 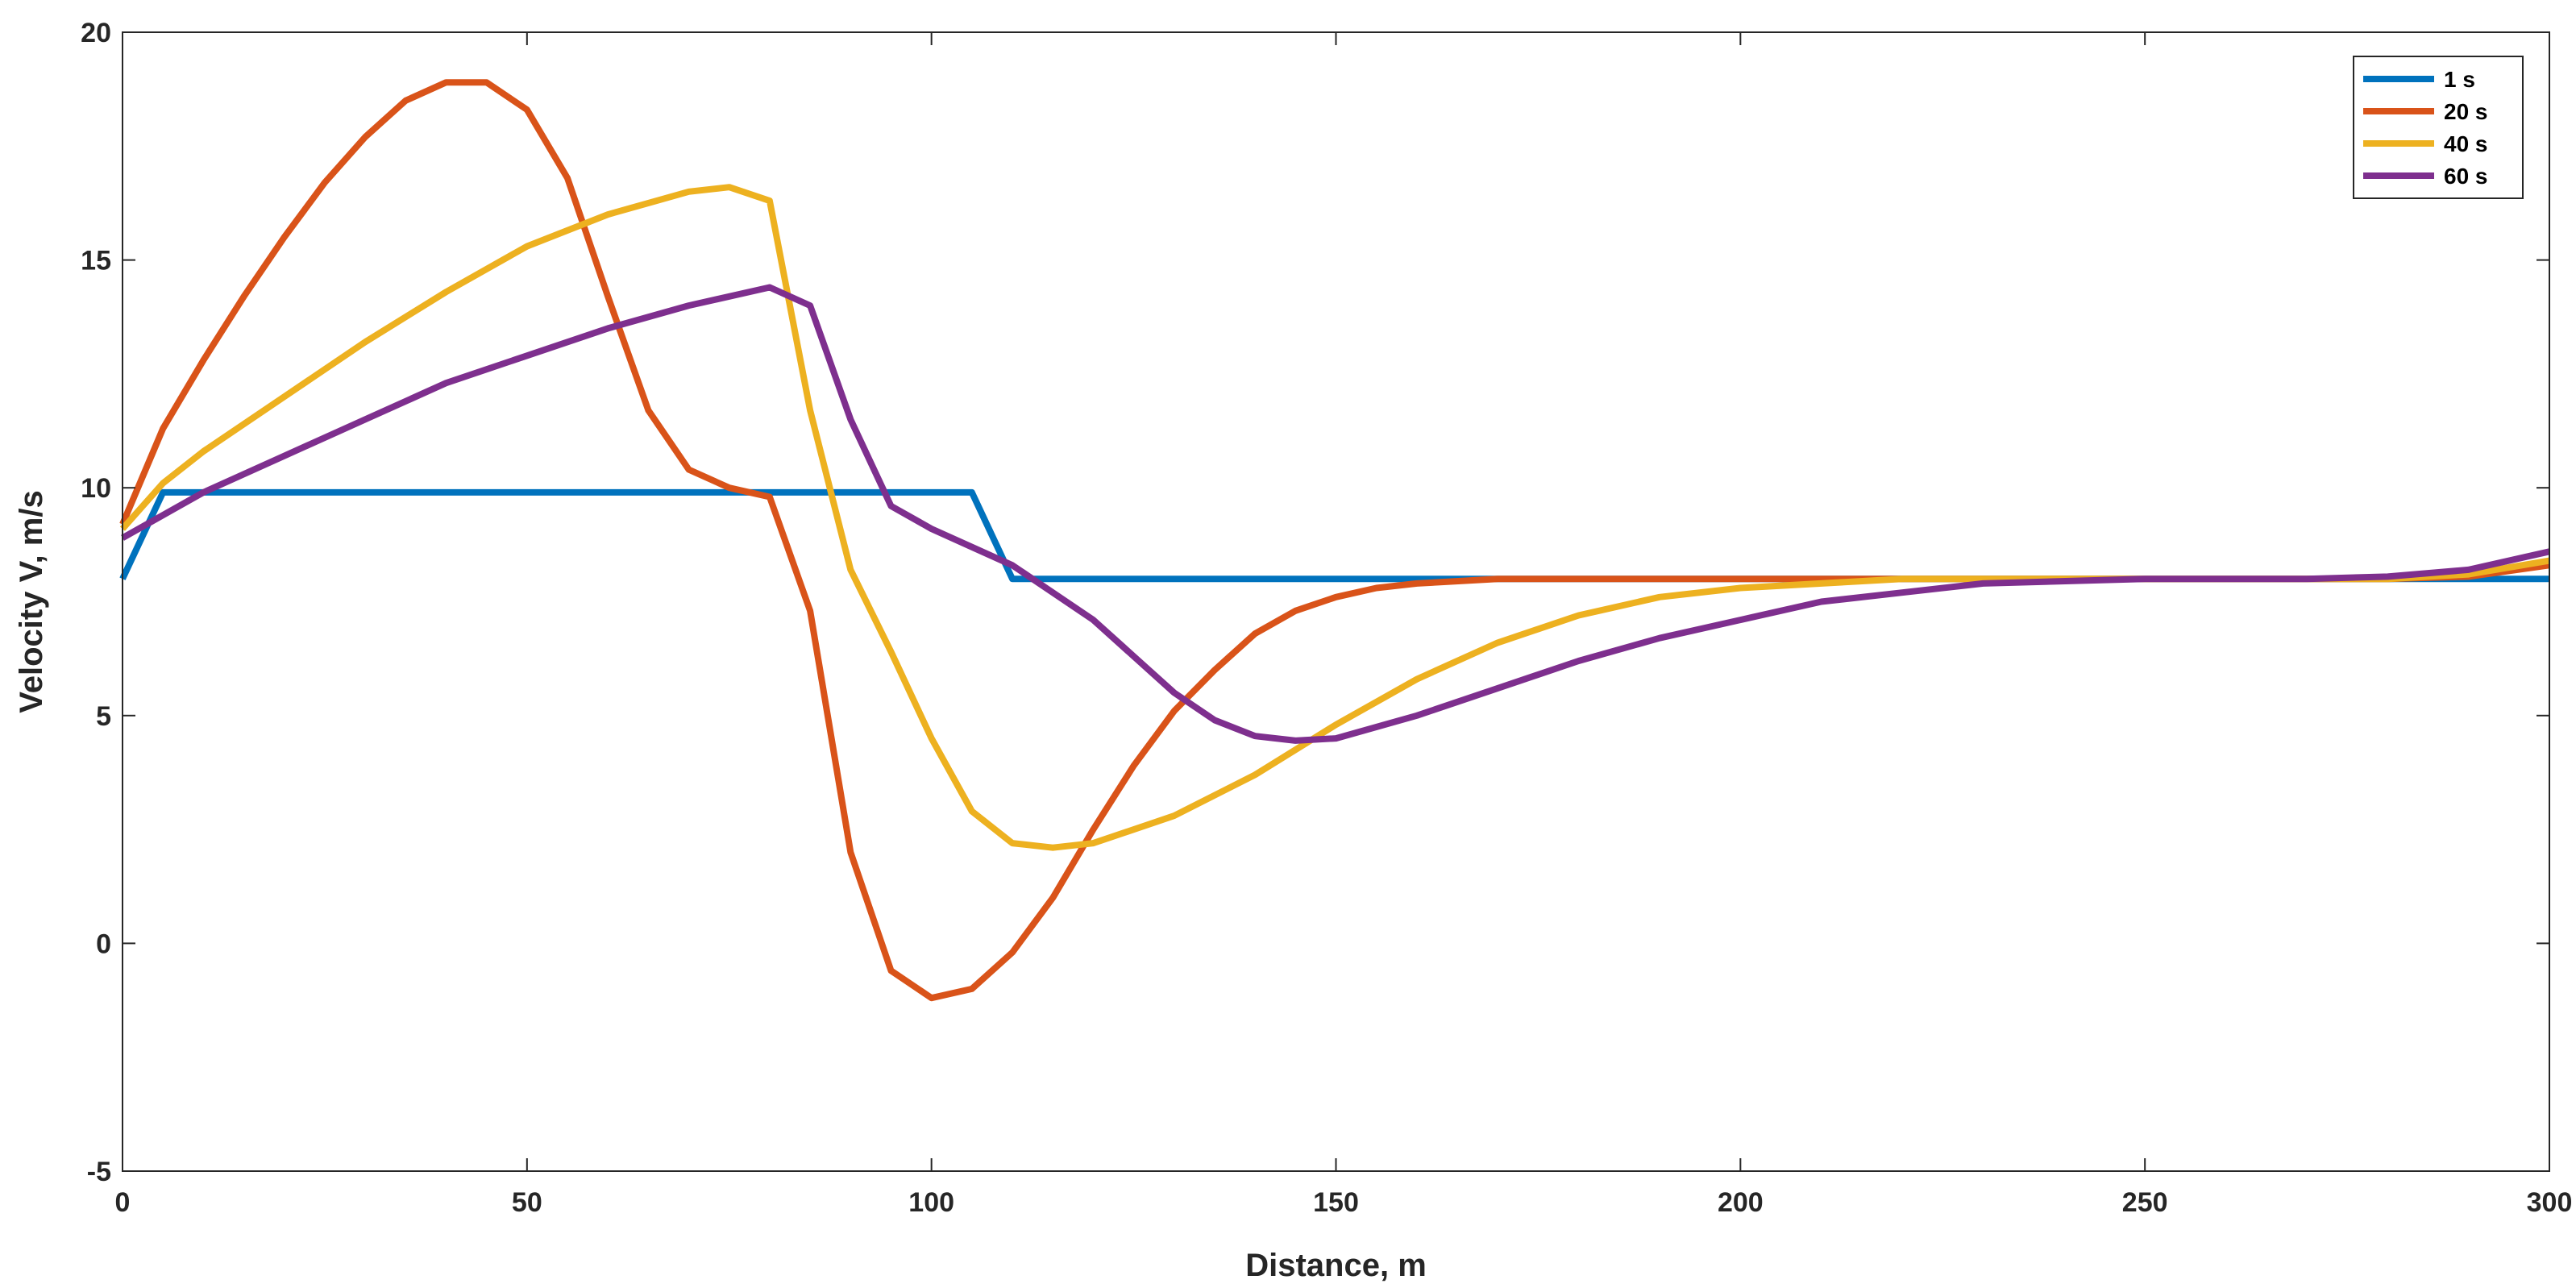 I want to click on x-axis-label: Distance, m, so click(x=1336, y=1265).